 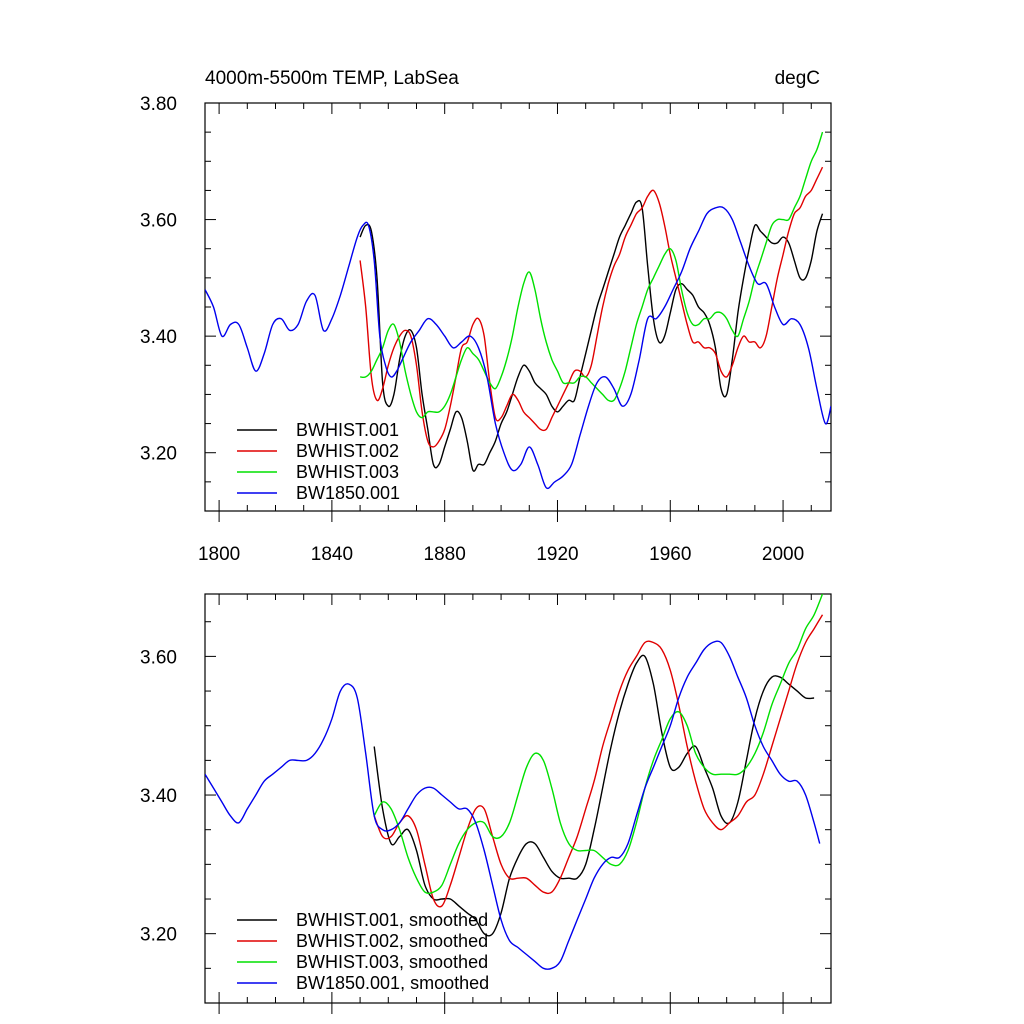 I want to click on panel-title-right: degC, so click(x=797, y=78).